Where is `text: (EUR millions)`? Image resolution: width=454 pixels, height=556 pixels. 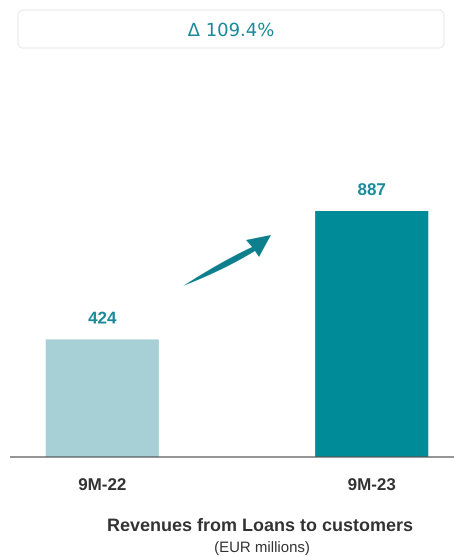
text: (EUR millions) is located at coordinates (262, 547).